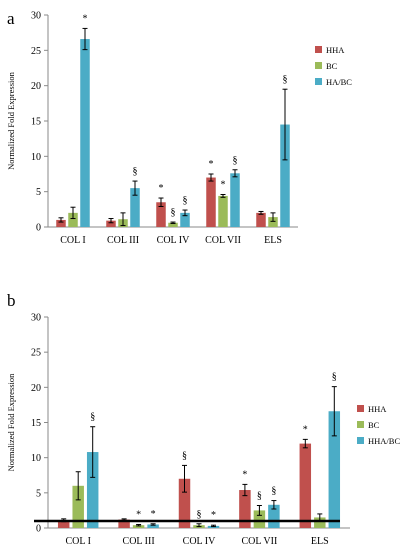  I want to click on legend-label: HHA/BC, so click(384, 441).